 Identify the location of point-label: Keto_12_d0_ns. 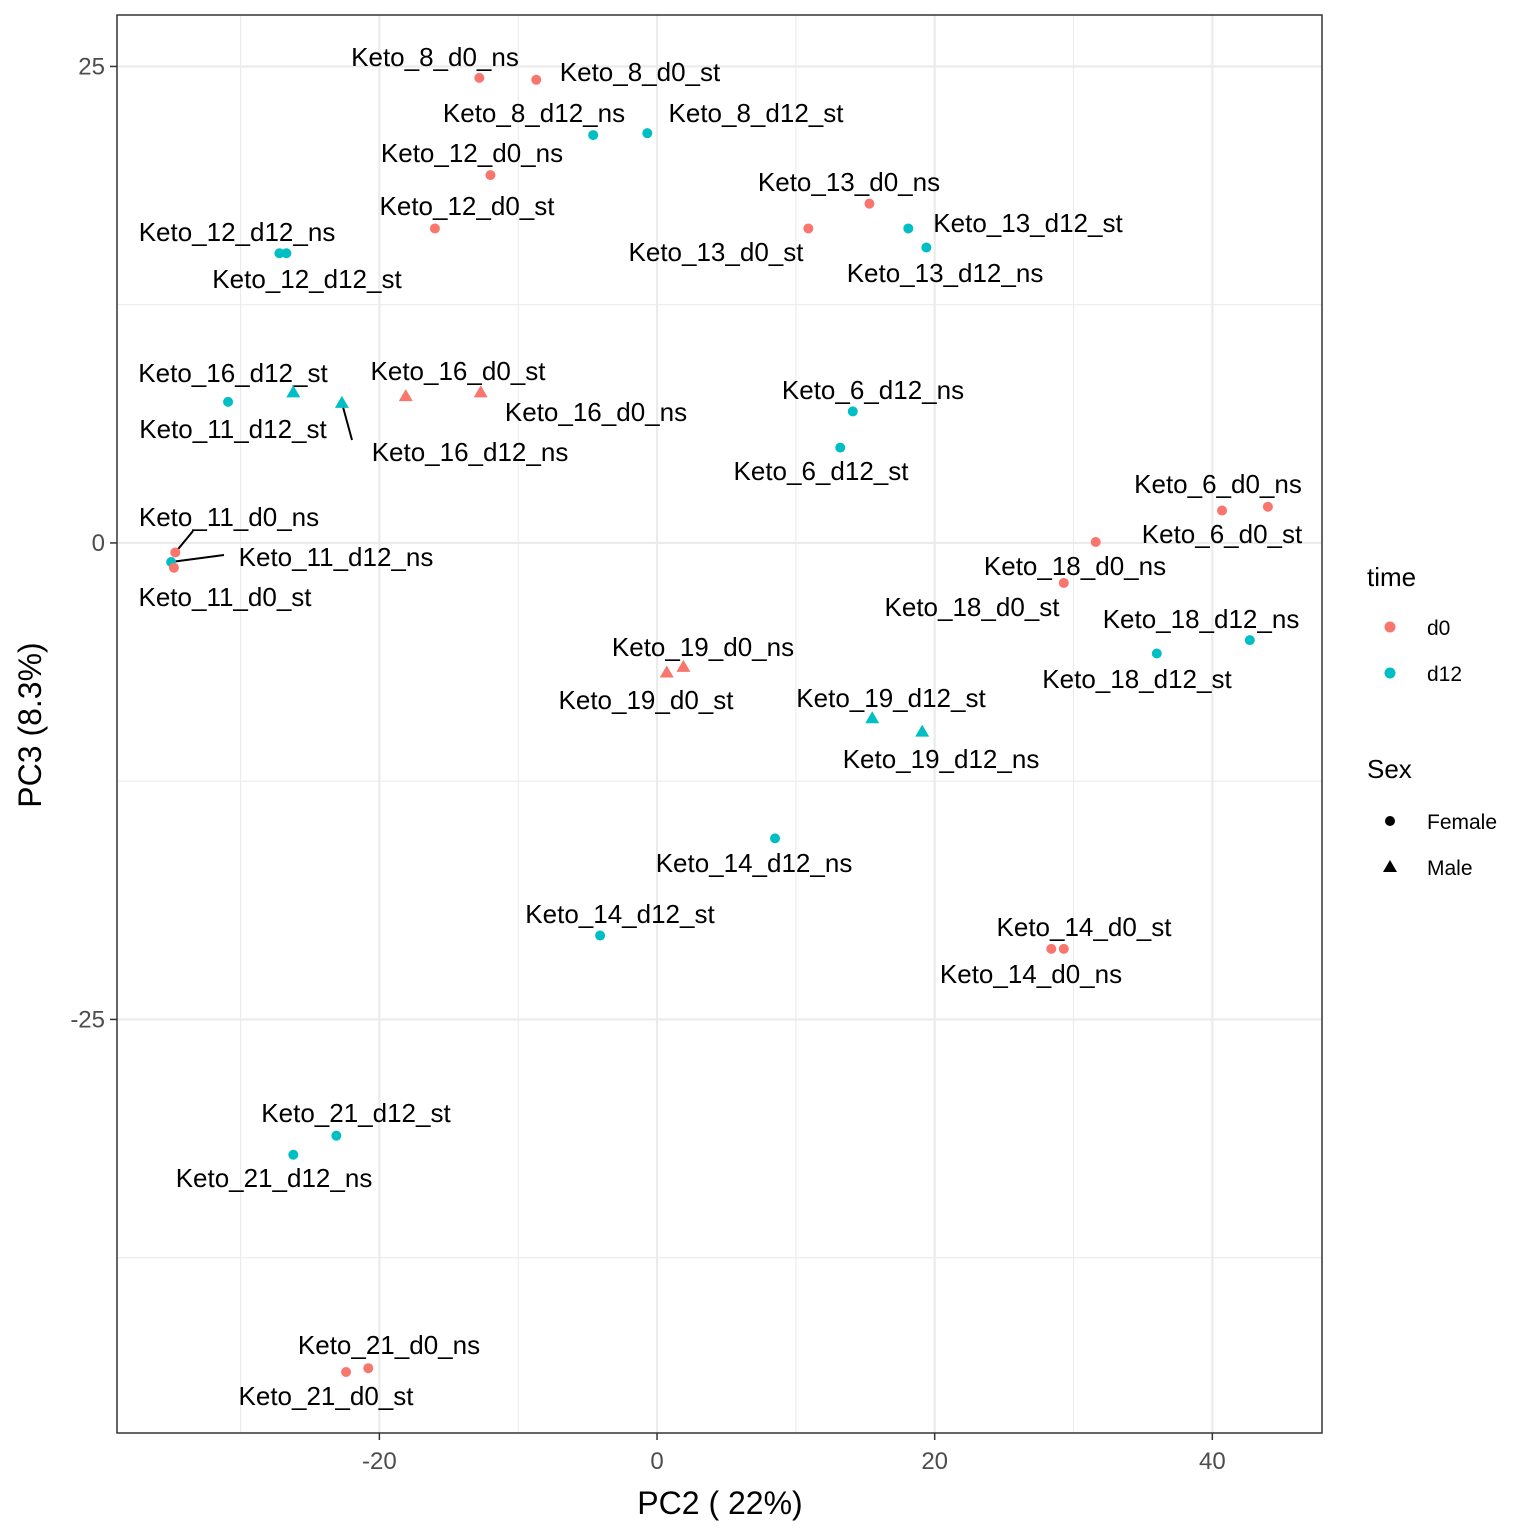
(472, 153).